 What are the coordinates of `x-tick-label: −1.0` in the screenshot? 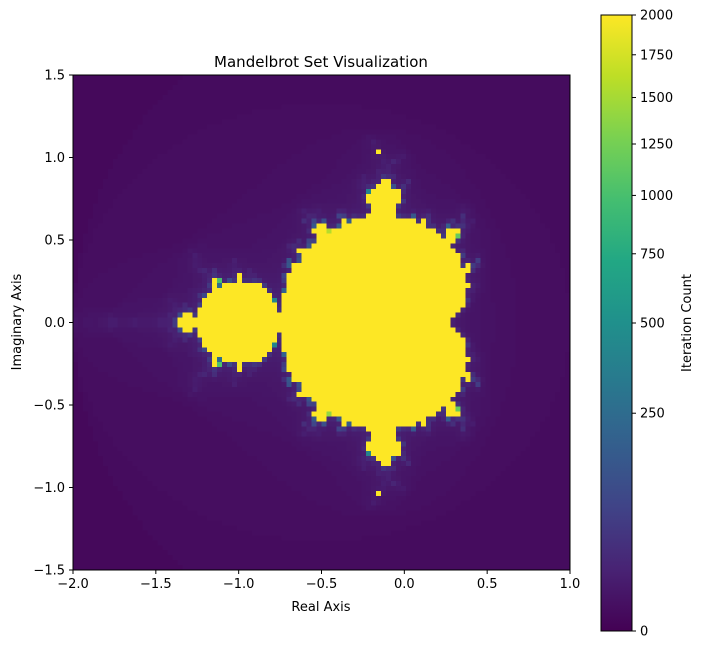 It's located at (239, 584).